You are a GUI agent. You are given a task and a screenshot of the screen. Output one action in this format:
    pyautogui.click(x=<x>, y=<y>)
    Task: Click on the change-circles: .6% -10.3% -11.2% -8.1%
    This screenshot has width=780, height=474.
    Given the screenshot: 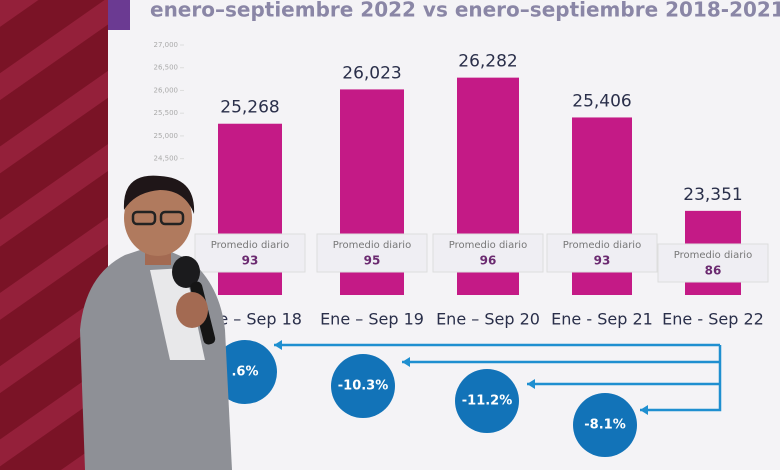 What is the action you would take?
    pyautogui.click(x=425, y=398)
    